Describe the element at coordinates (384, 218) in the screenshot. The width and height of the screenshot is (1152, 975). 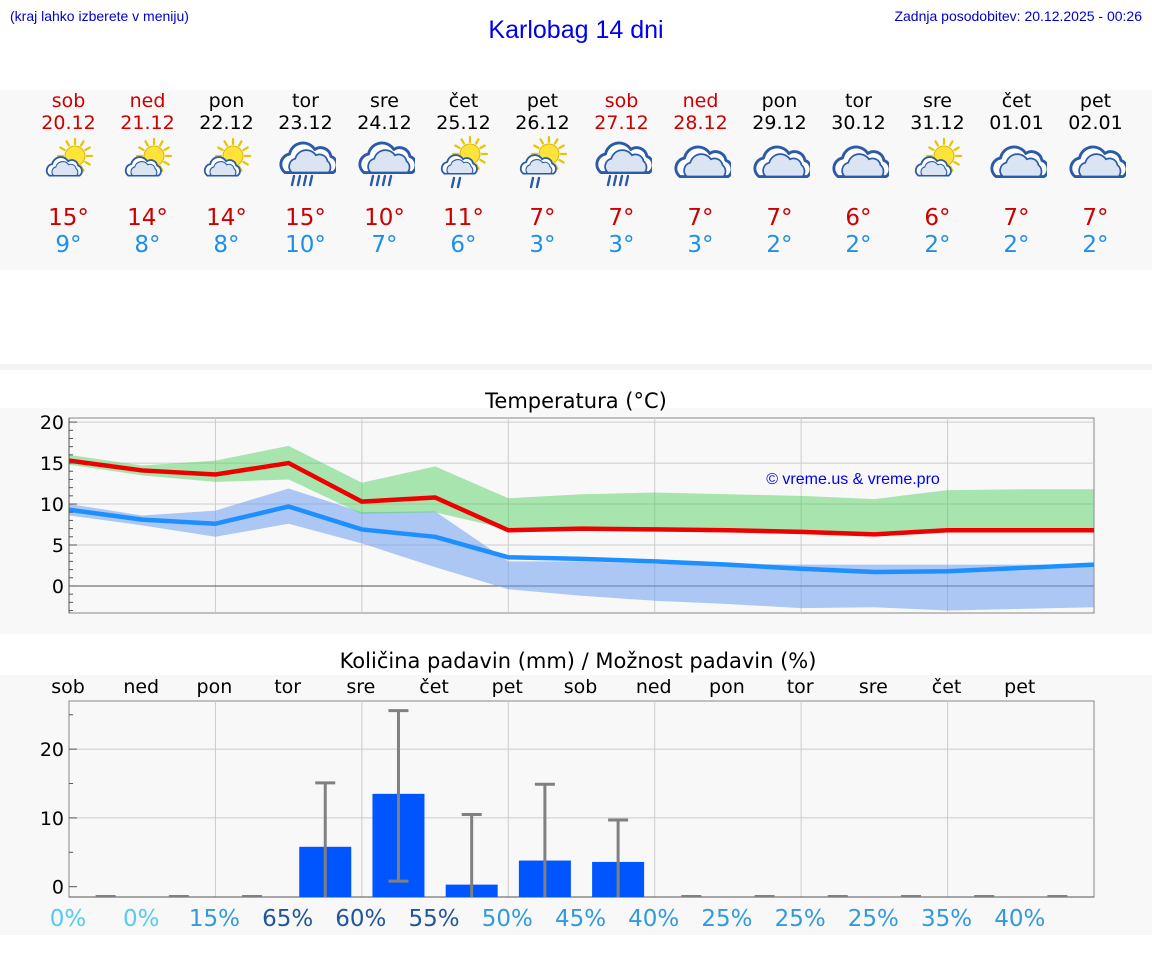
I see `max-temperature: 10°` at that location.